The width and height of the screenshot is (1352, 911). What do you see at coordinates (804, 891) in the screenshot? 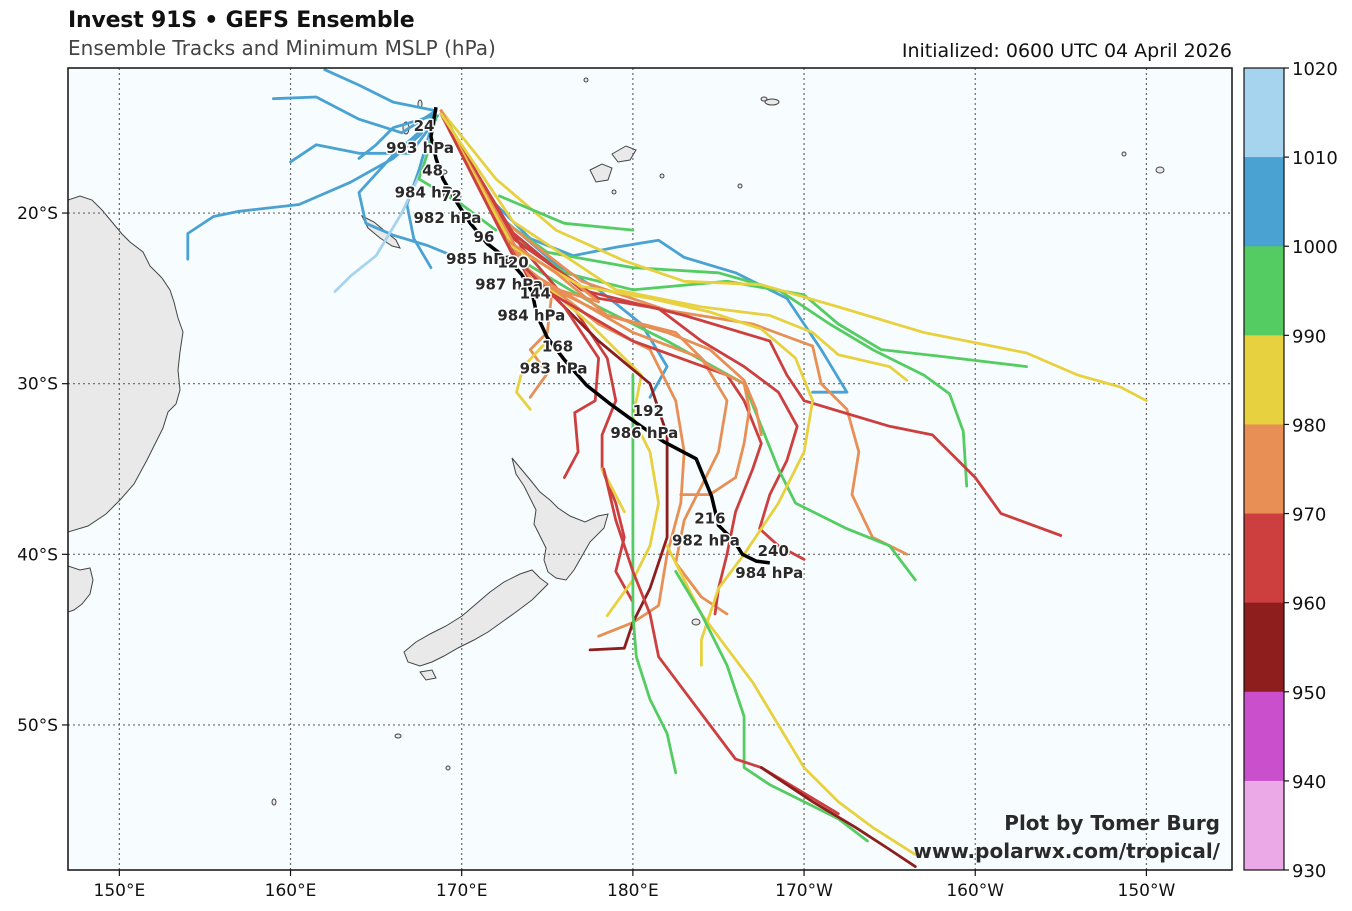
I see `lon-tick-label: 170°W` at bounding box center [804, 891].